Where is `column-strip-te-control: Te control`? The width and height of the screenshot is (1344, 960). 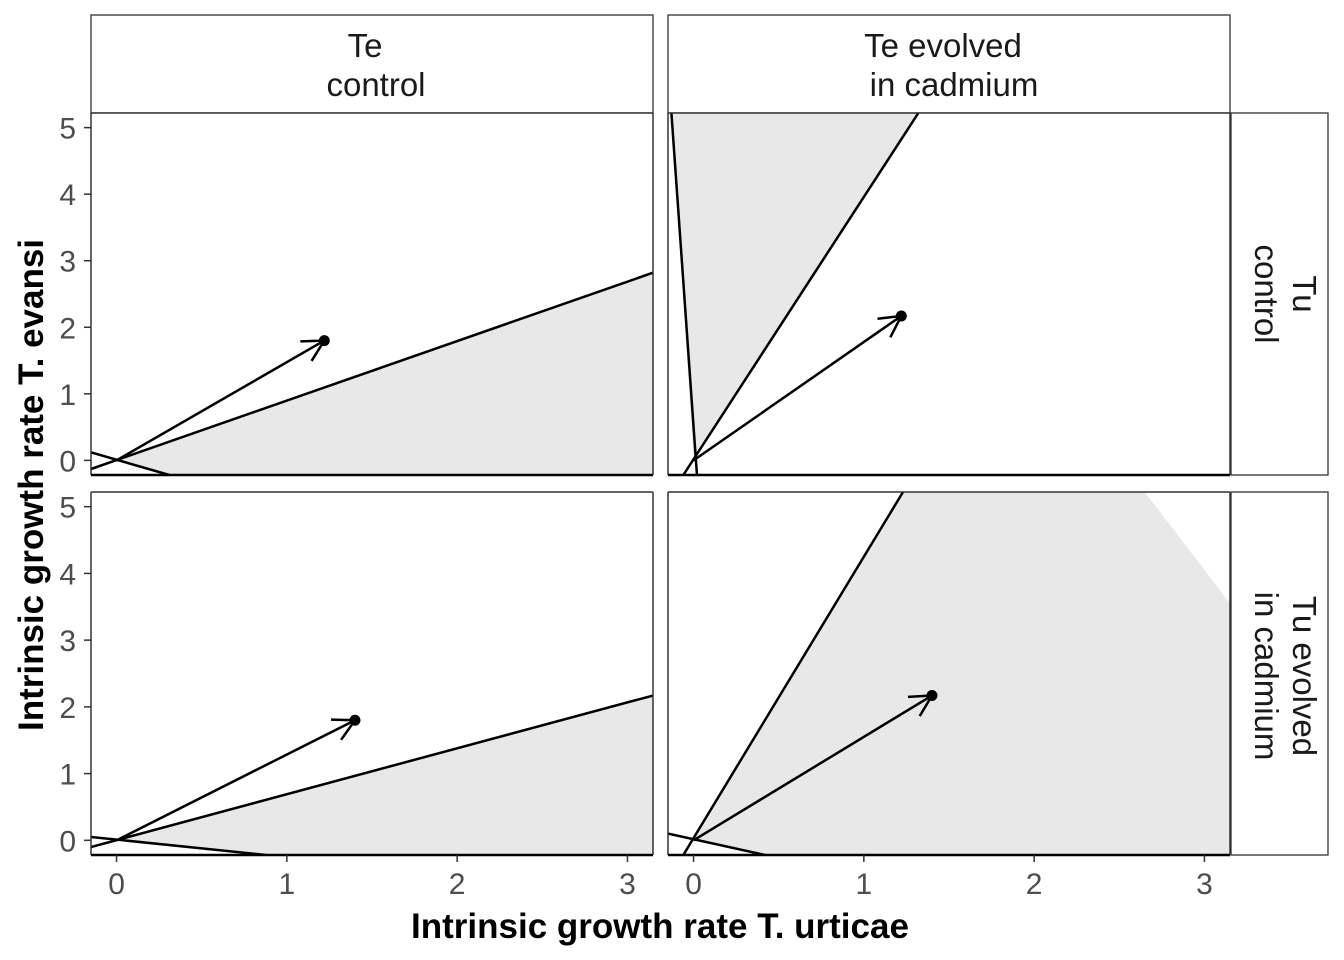
column-strip-te-control: Te control is located at coordinates (372, 64).